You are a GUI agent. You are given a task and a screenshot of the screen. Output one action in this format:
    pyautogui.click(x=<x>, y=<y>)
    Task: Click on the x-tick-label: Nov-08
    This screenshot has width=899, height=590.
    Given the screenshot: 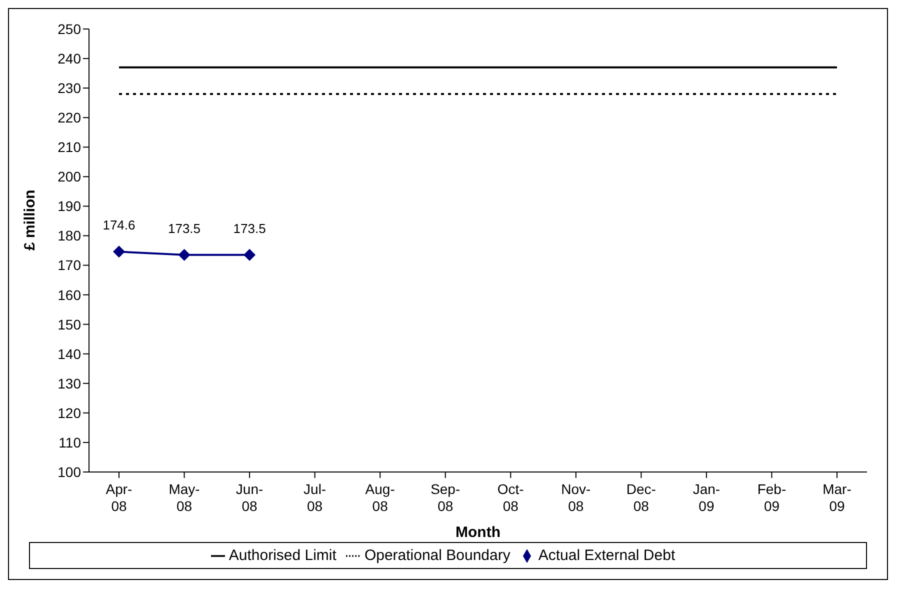 What is the action you would take?
    pyautogui.click(x=576, y=497)
    